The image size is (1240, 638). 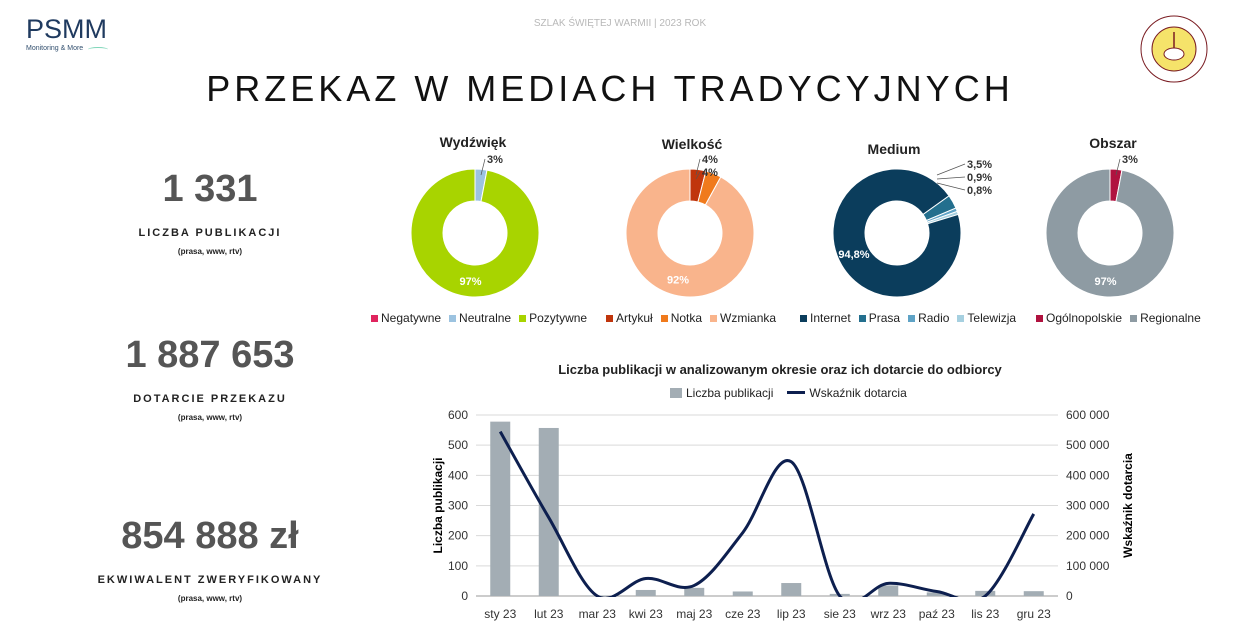 I want to click on y-tick-label: 500, so click(x=458, y=445).